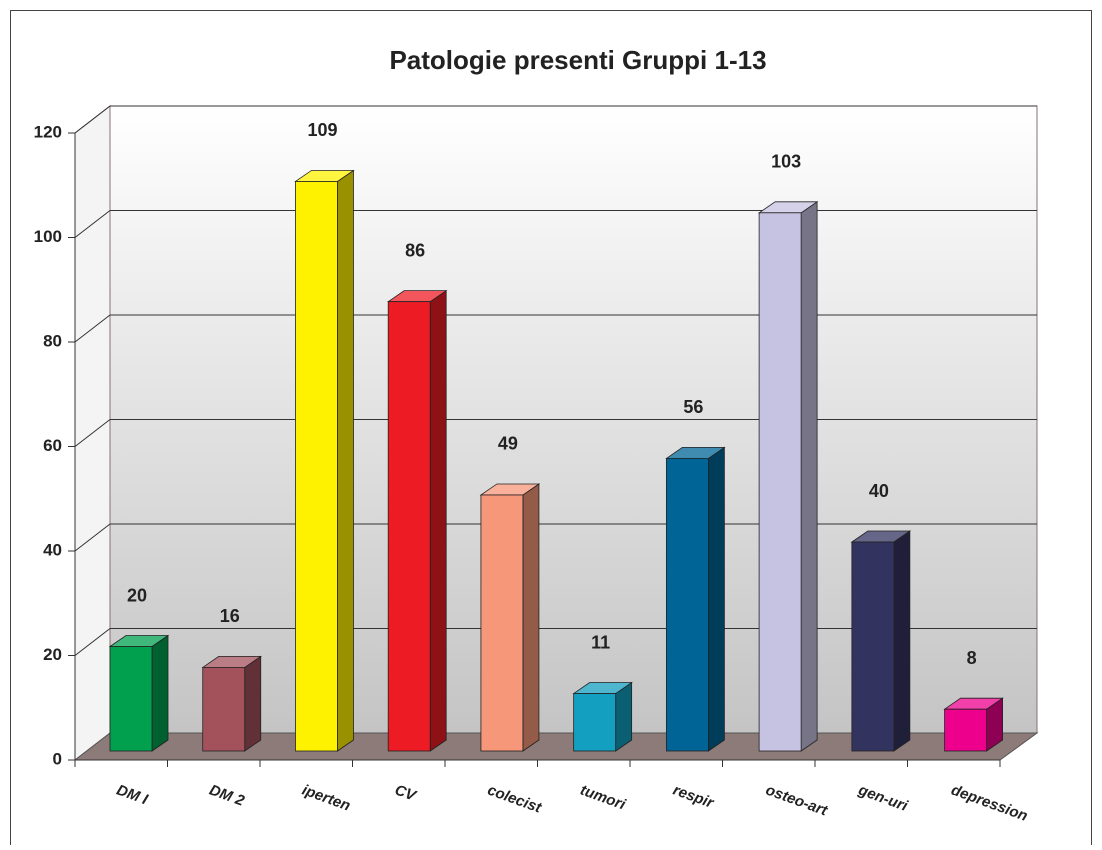  I want to click on y-tick-label: 80, so click(52, 340).